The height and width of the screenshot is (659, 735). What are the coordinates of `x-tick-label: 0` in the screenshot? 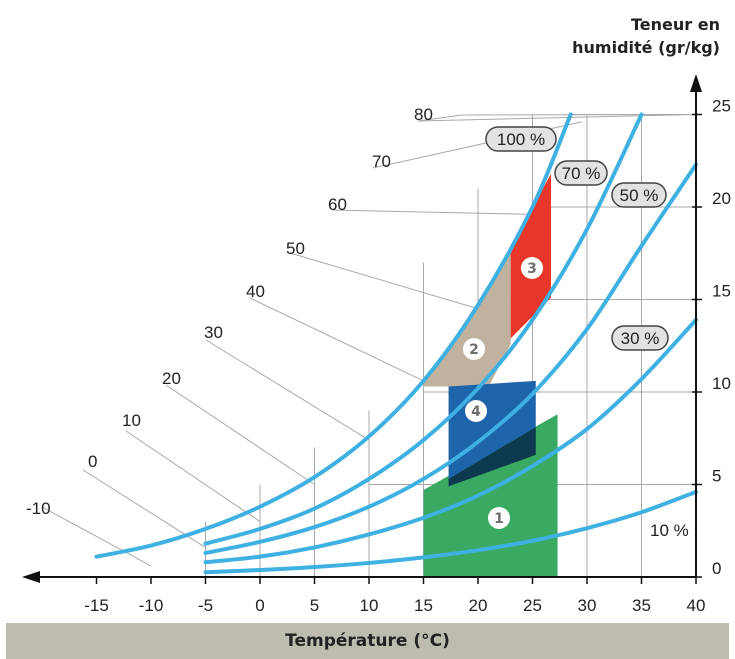 It's located at (259, 605).